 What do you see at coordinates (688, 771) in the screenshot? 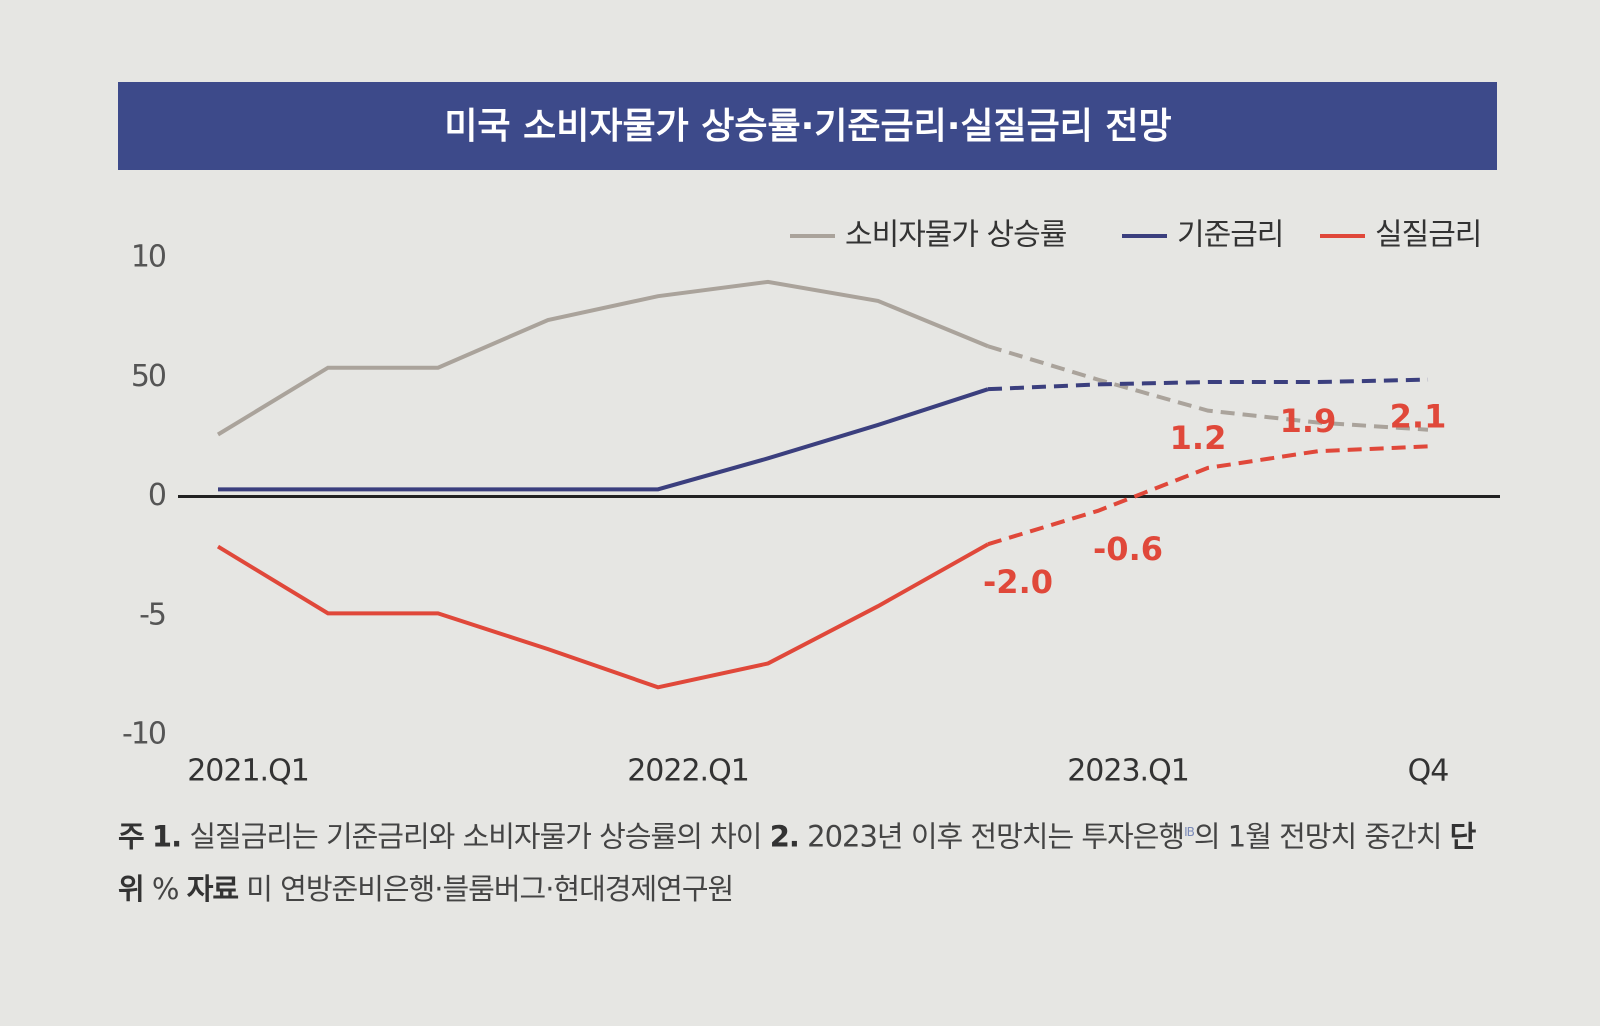
I see `x-tick-label: 2022.Q1` at bounding box center [688, 771].